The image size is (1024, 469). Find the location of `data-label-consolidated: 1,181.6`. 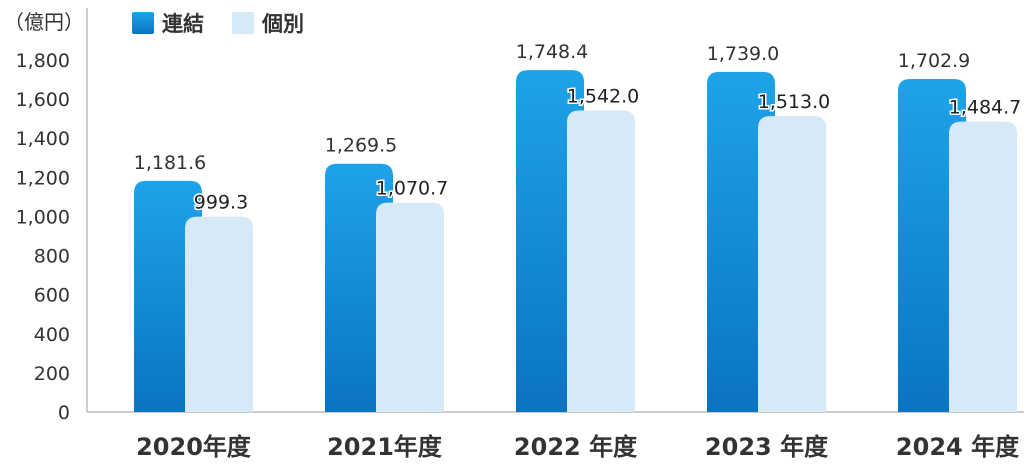

data-label-consolidated: 1,181.6 is located at coordinates (170, 163).